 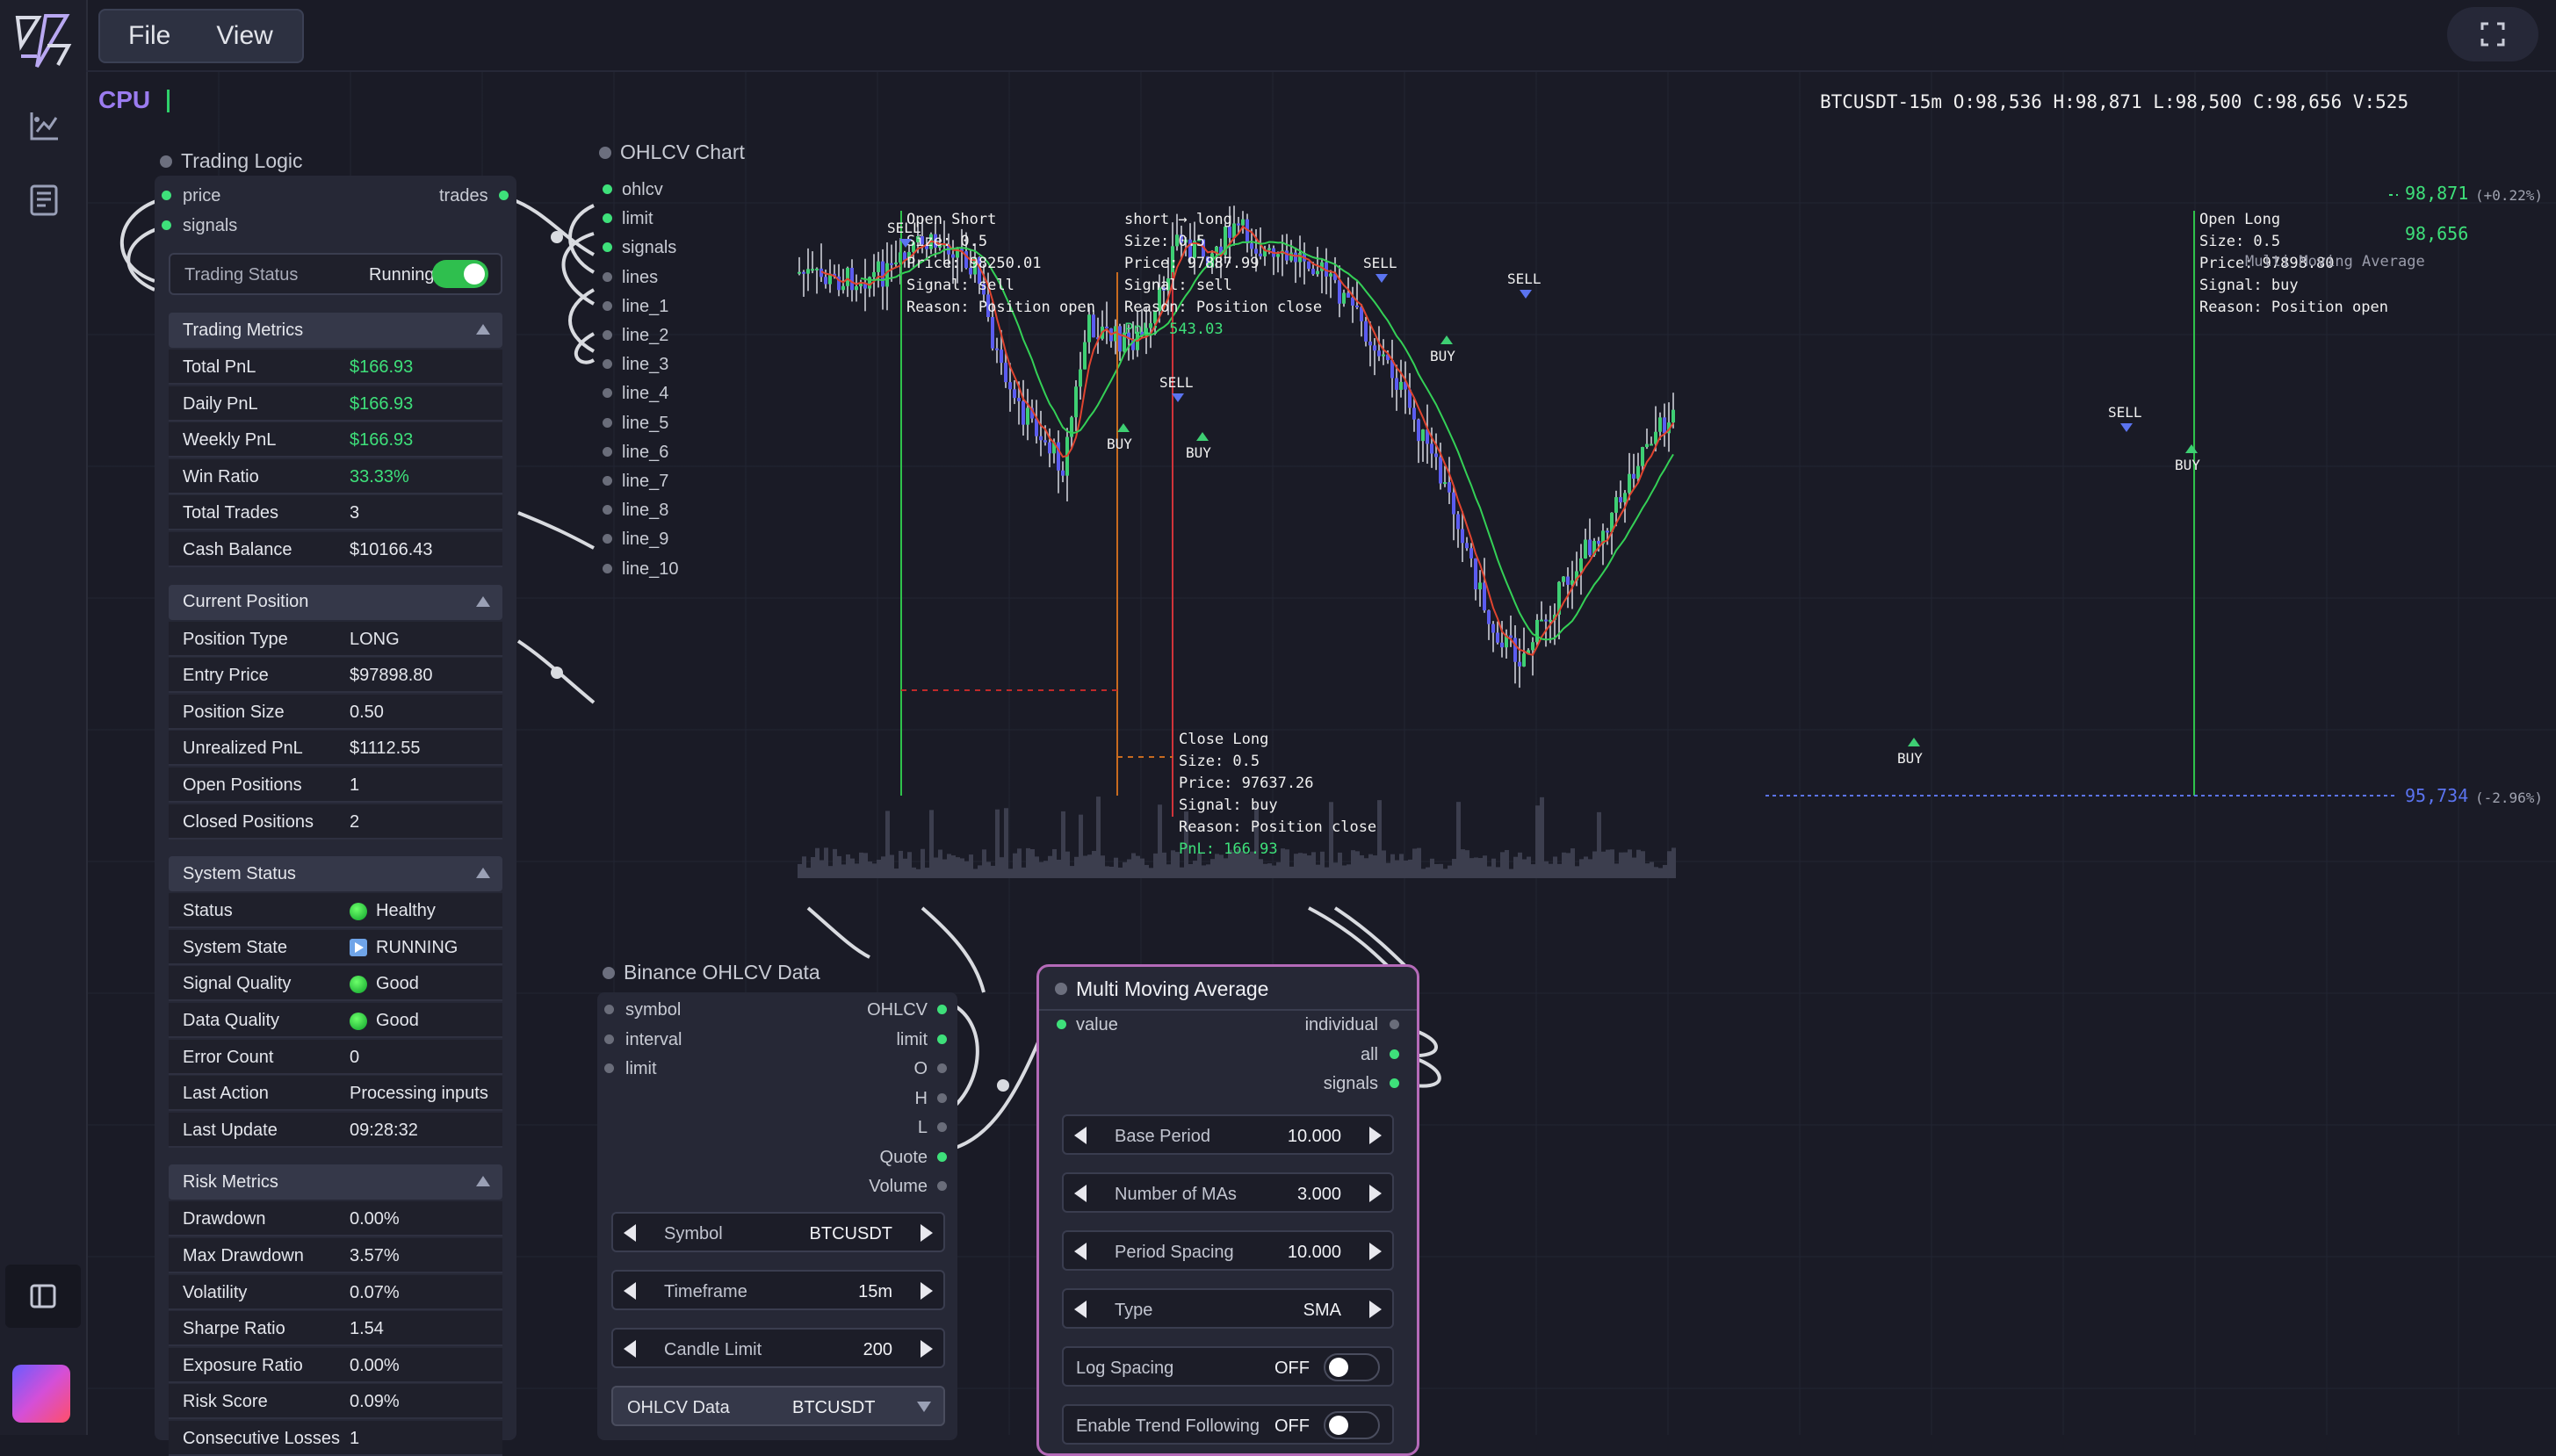 I want to click on input-port-limit, so click(x=609, y=1068).